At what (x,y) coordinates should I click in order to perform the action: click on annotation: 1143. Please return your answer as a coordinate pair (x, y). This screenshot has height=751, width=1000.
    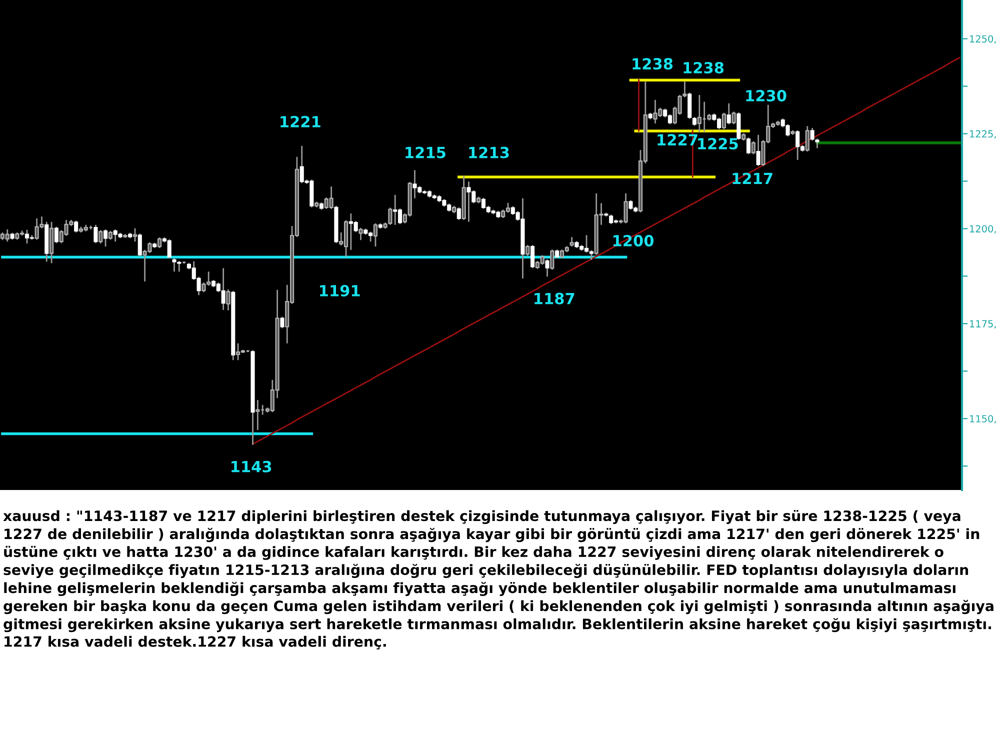
    Looking at the image, I should click on (252, 466).